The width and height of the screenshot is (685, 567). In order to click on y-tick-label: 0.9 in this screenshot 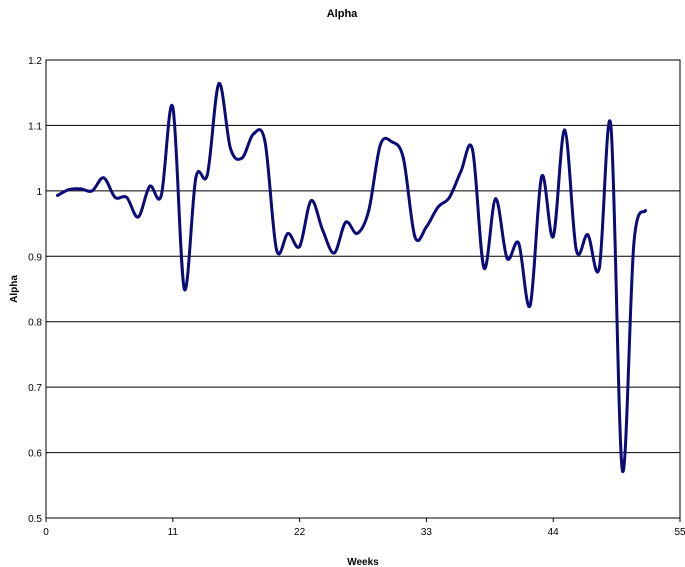, I will do `click(35, 257)`.